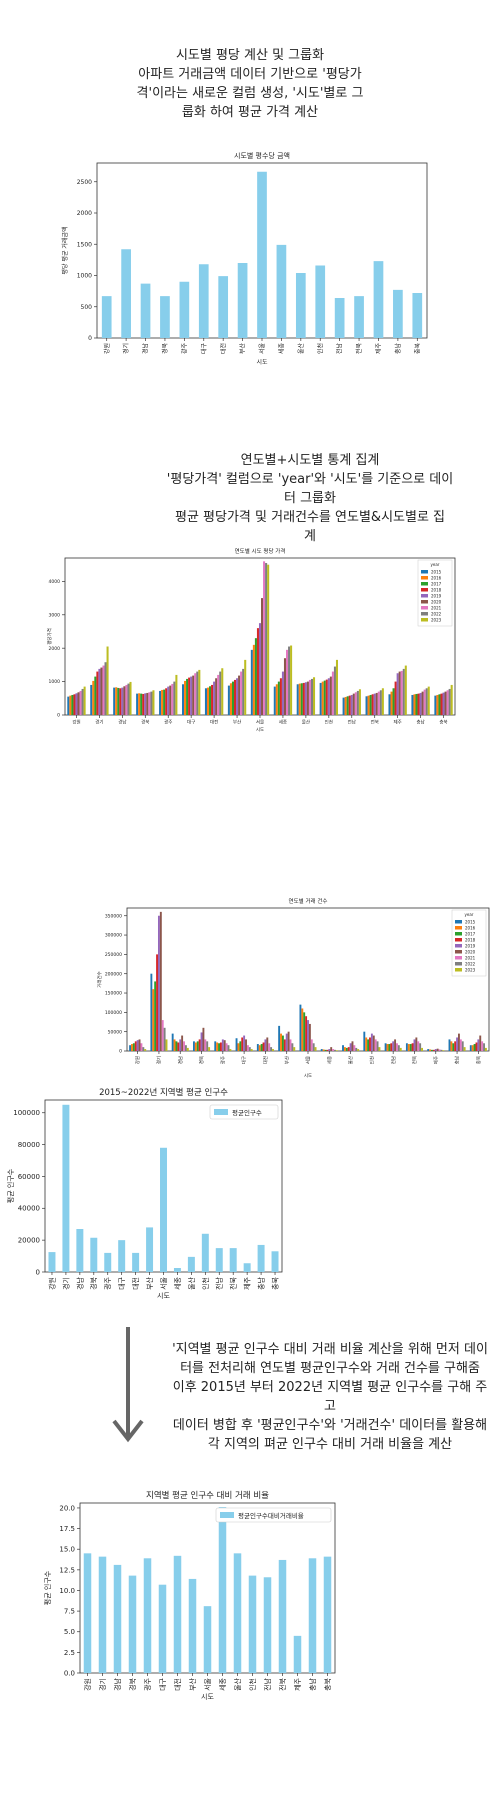  I want to click on x-tick-label: 인천, so click(252, 1684).